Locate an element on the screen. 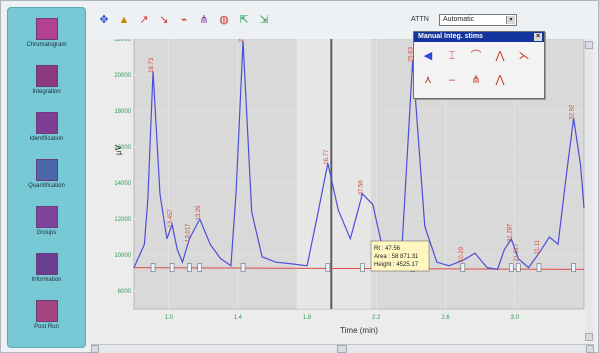  valley-icon: ⌶ is located at coordinates (452, 56).